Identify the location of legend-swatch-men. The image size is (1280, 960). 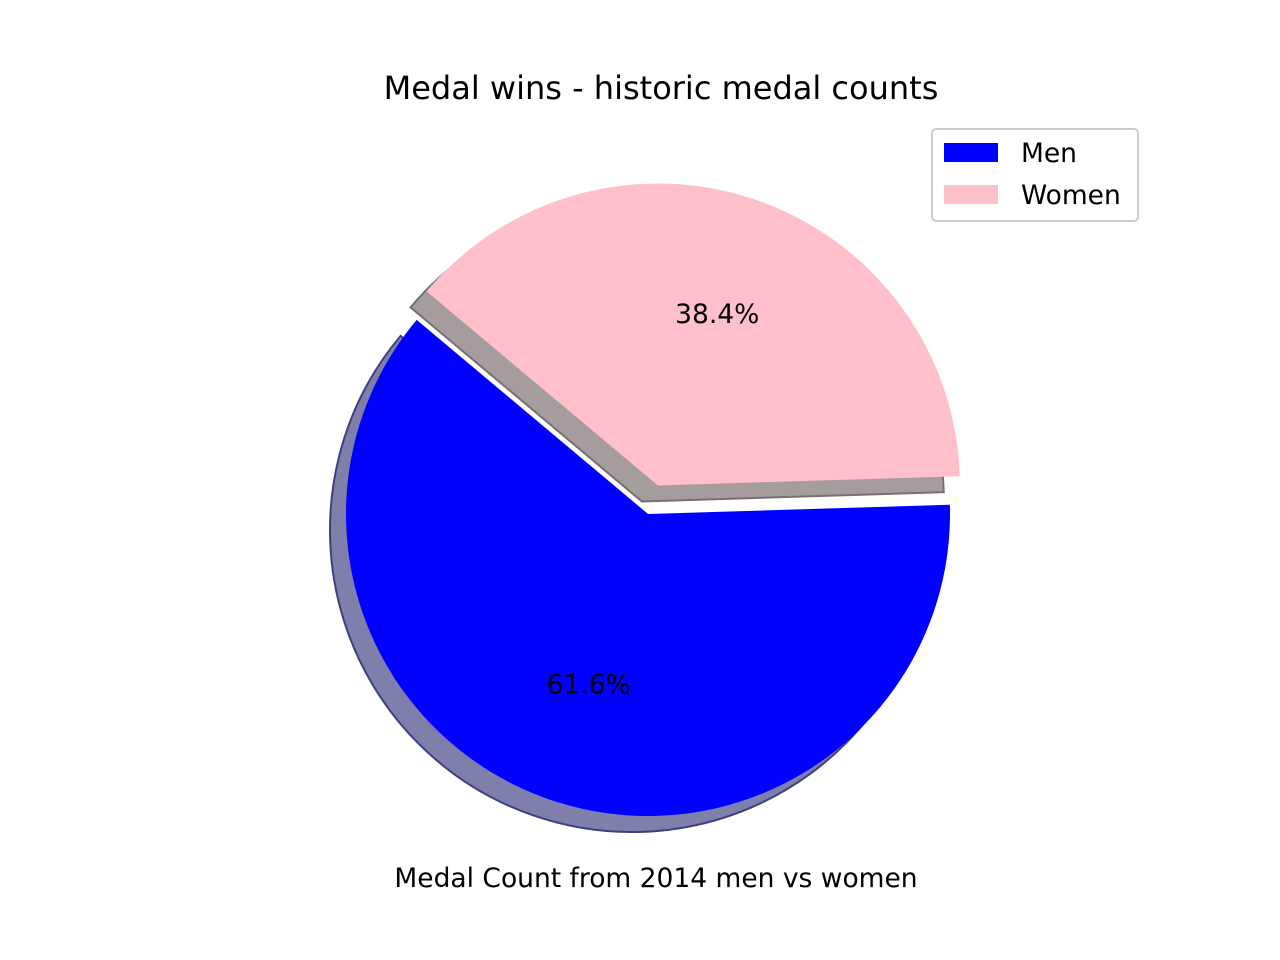
(971, 152).